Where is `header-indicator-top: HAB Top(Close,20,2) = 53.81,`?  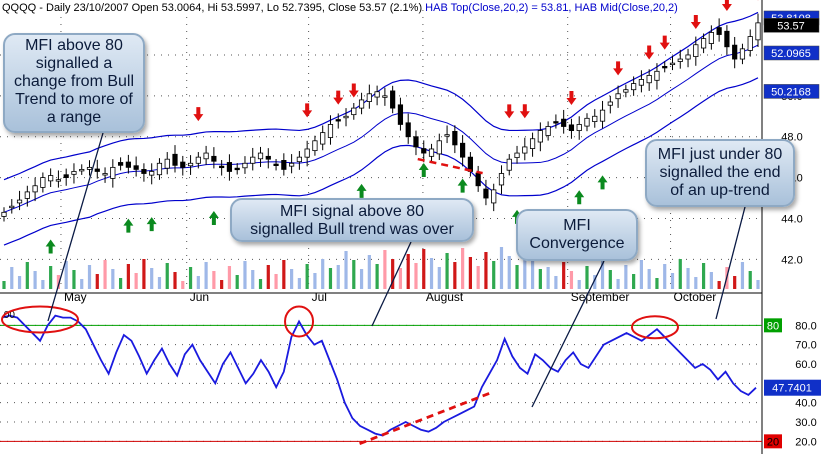
header-indicator-top: HAB Top(Close,20,2) = 53.81, is located at coordinates (499, 8).